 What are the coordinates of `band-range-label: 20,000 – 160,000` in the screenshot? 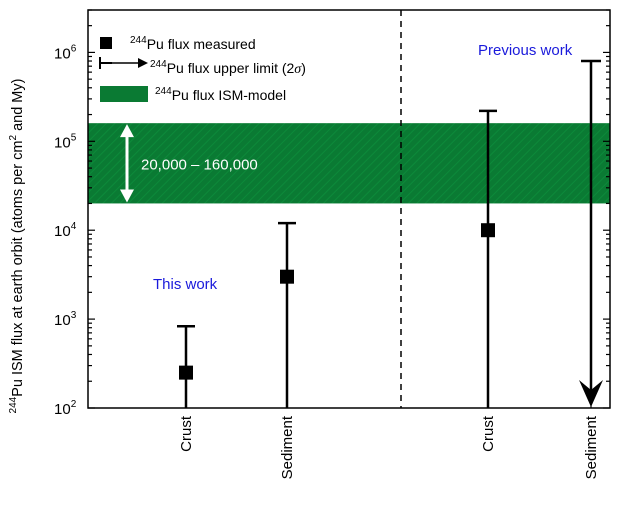 It's located at (199, 164).